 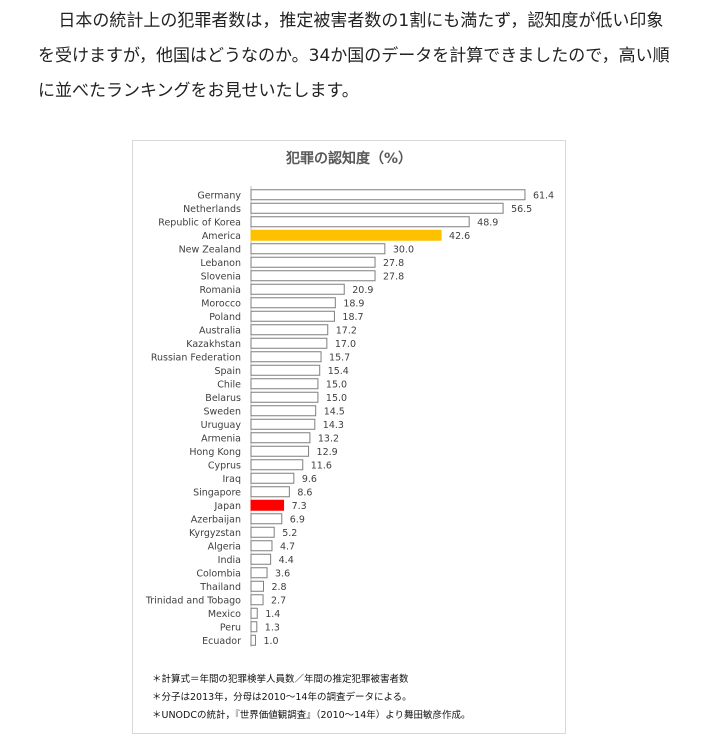 I want to click on value-label: 61.4, so click(x=543, y=195).